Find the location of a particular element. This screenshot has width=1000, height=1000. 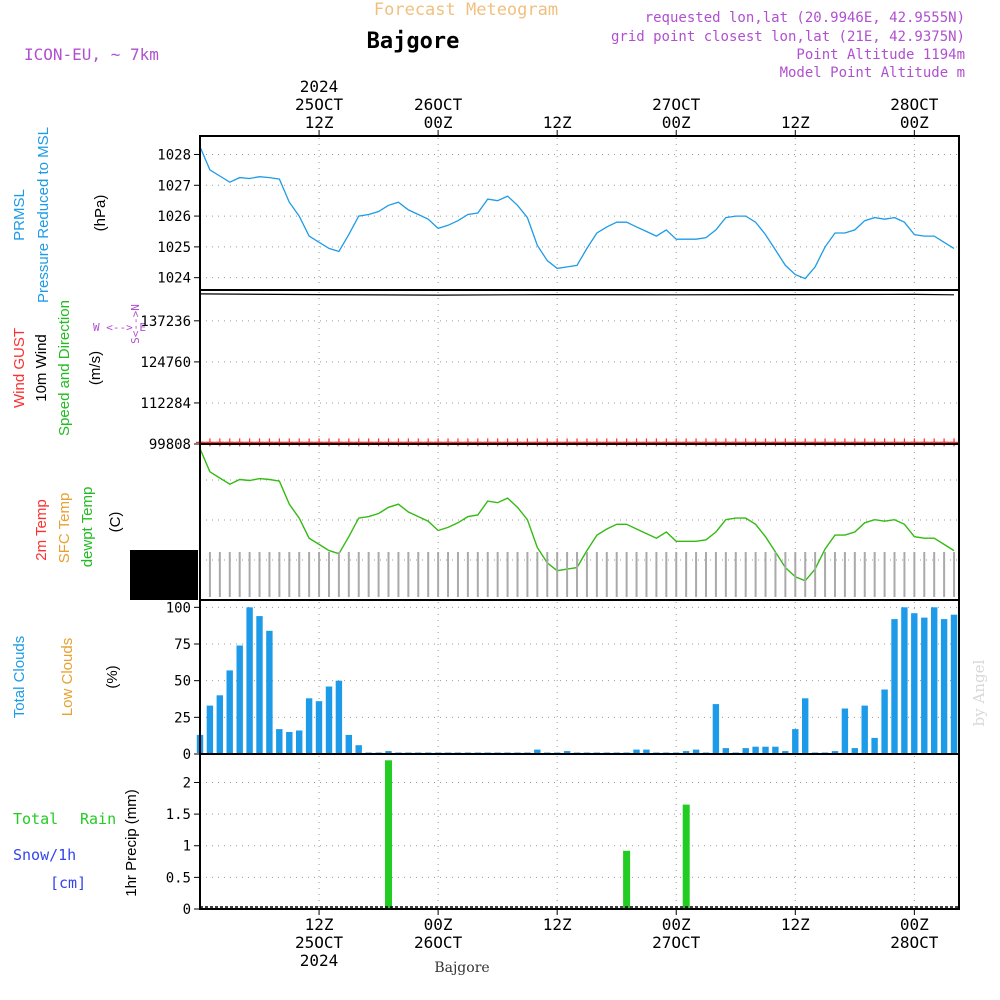

clouds-total-label: Total Clouds is located at coordinates (19, 677).